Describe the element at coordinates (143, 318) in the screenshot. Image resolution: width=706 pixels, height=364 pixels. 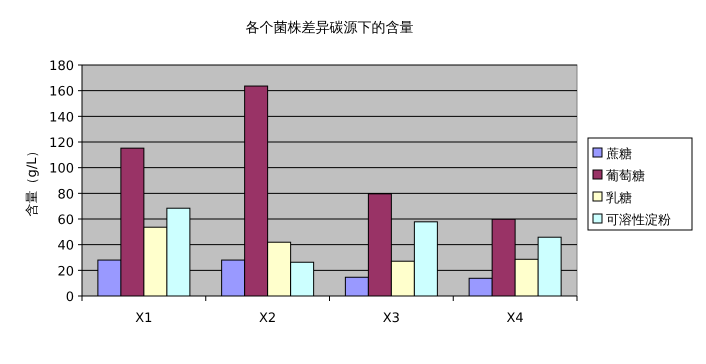
I see `x-tick-label: X1` at that location.